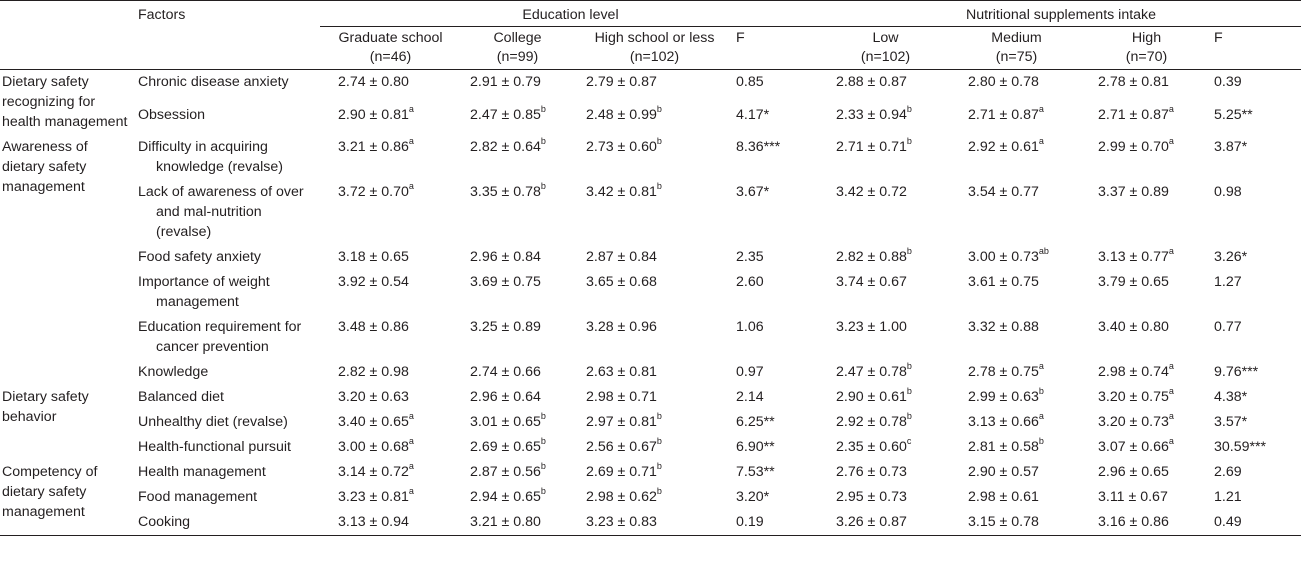  Describe the element at coordinates (505, 192) in the screenshot. I see `cell-value: 3.35 ± 0.78` at that location.